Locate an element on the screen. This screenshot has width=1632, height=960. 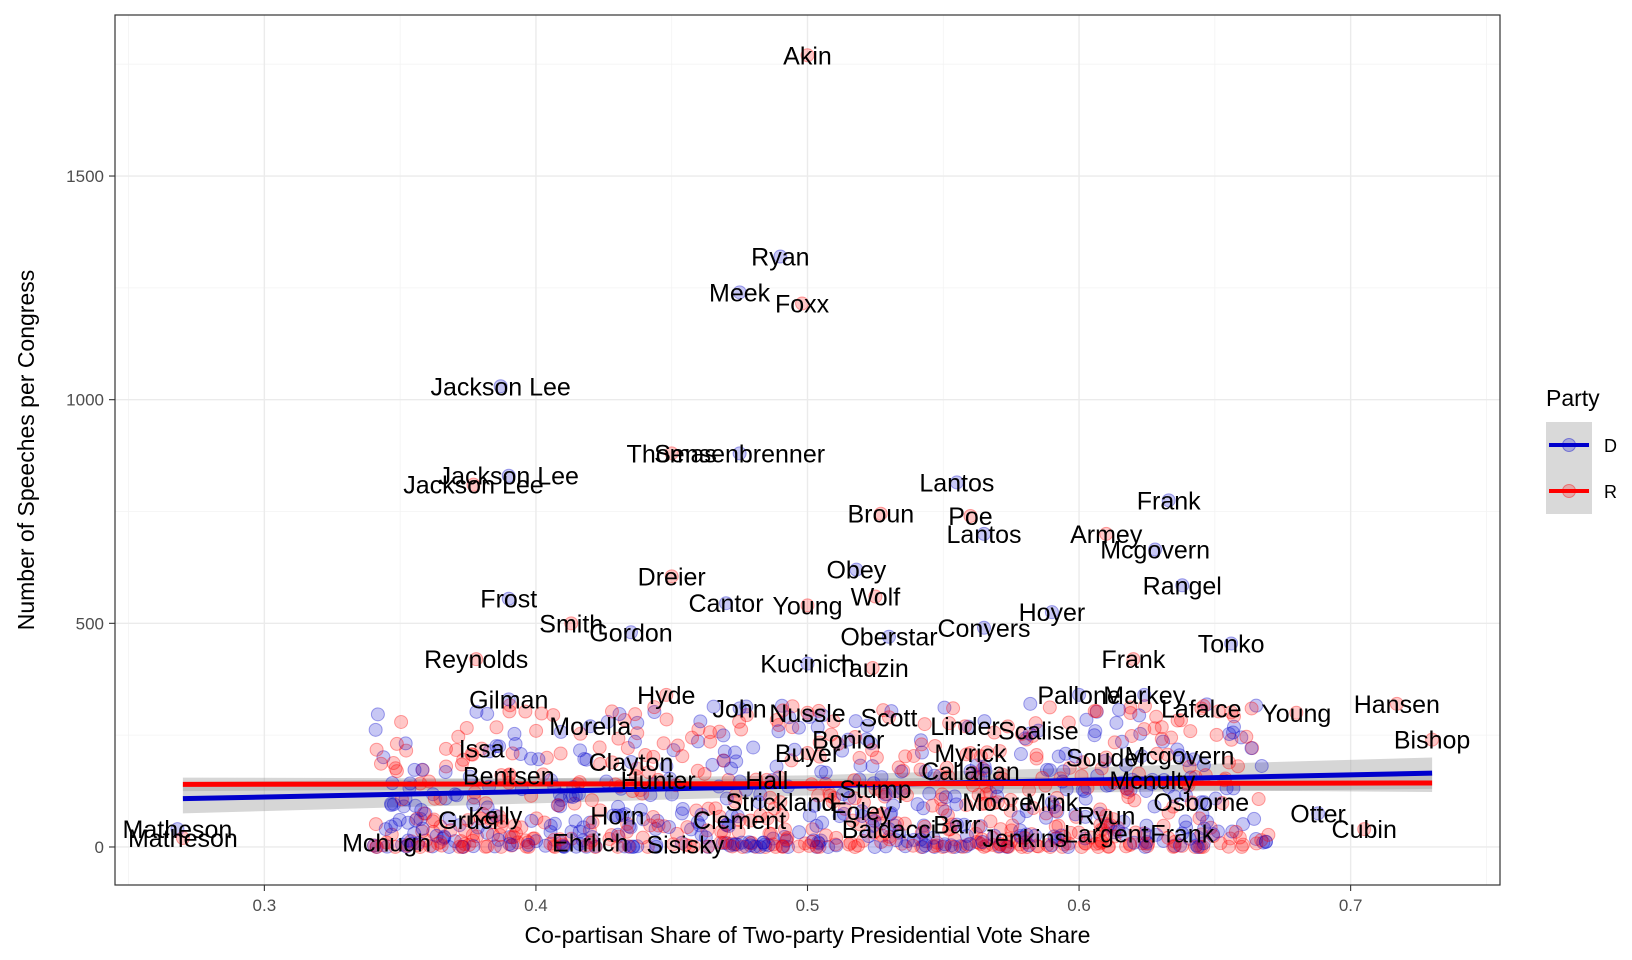
legend-label-d: D is located at coordinates (1610, 446).